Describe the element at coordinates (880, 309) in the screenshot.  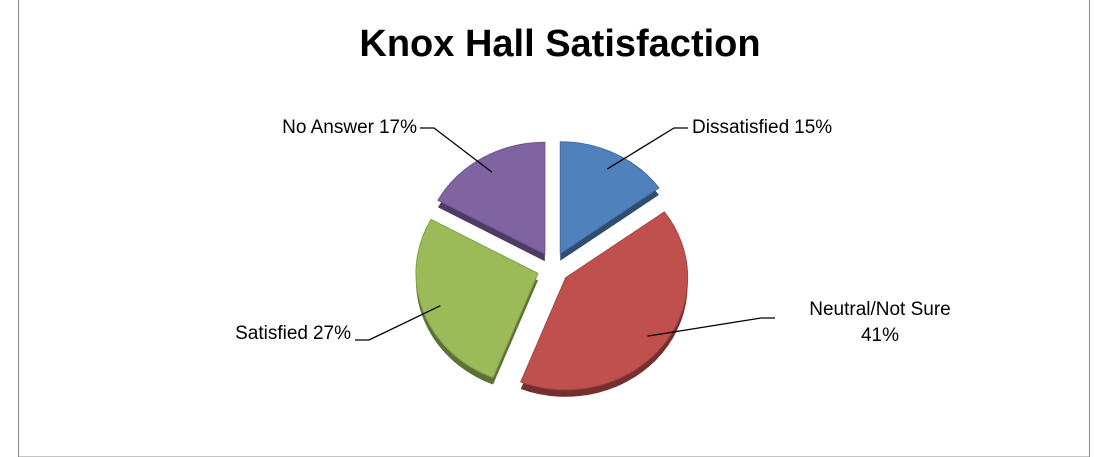
I see `label-category: Neutral/Not Sure` at that location.